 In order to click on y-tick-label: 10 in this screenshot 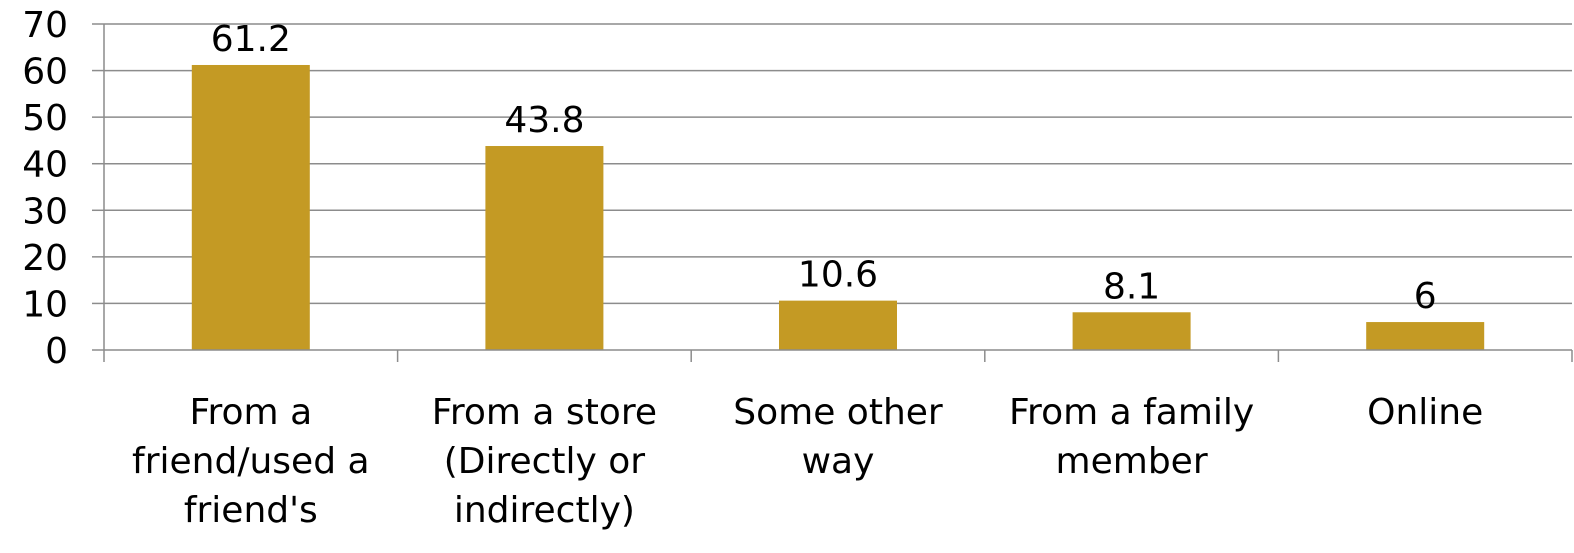, I will do `click(45, 304)`.